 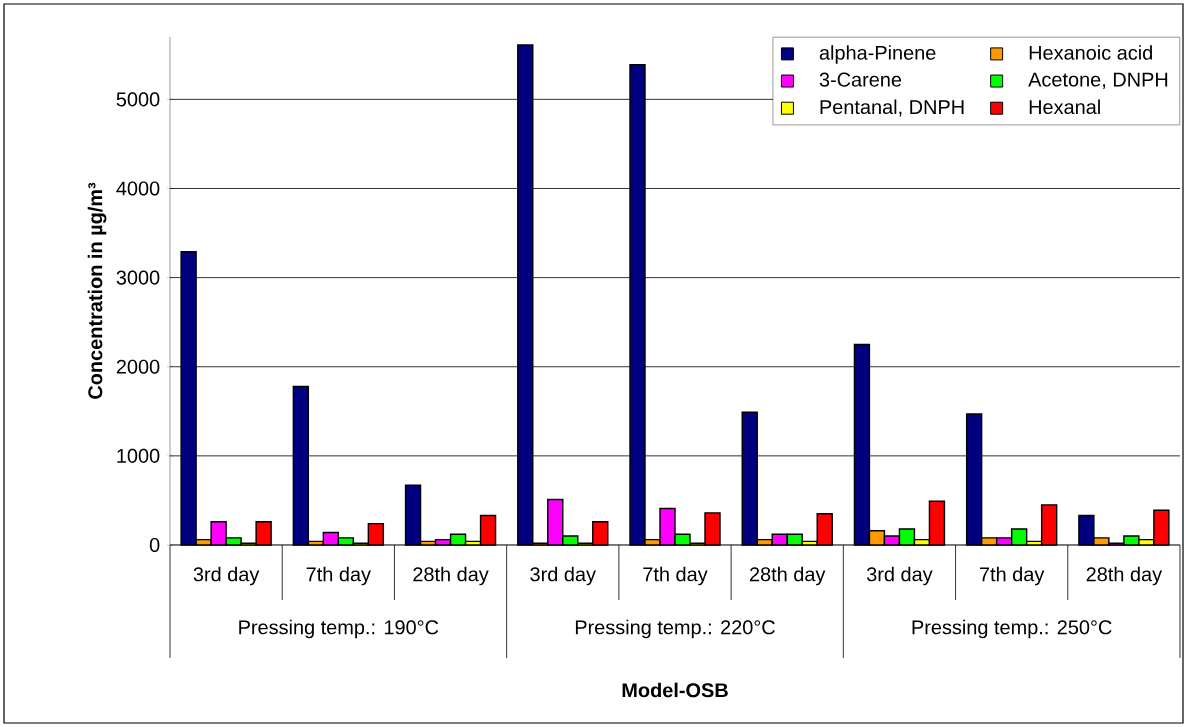 What do you see at coordinates (138, 277) in the screenshot?
I see `y-tick-label: 3000` at bounding box center [138, 277].